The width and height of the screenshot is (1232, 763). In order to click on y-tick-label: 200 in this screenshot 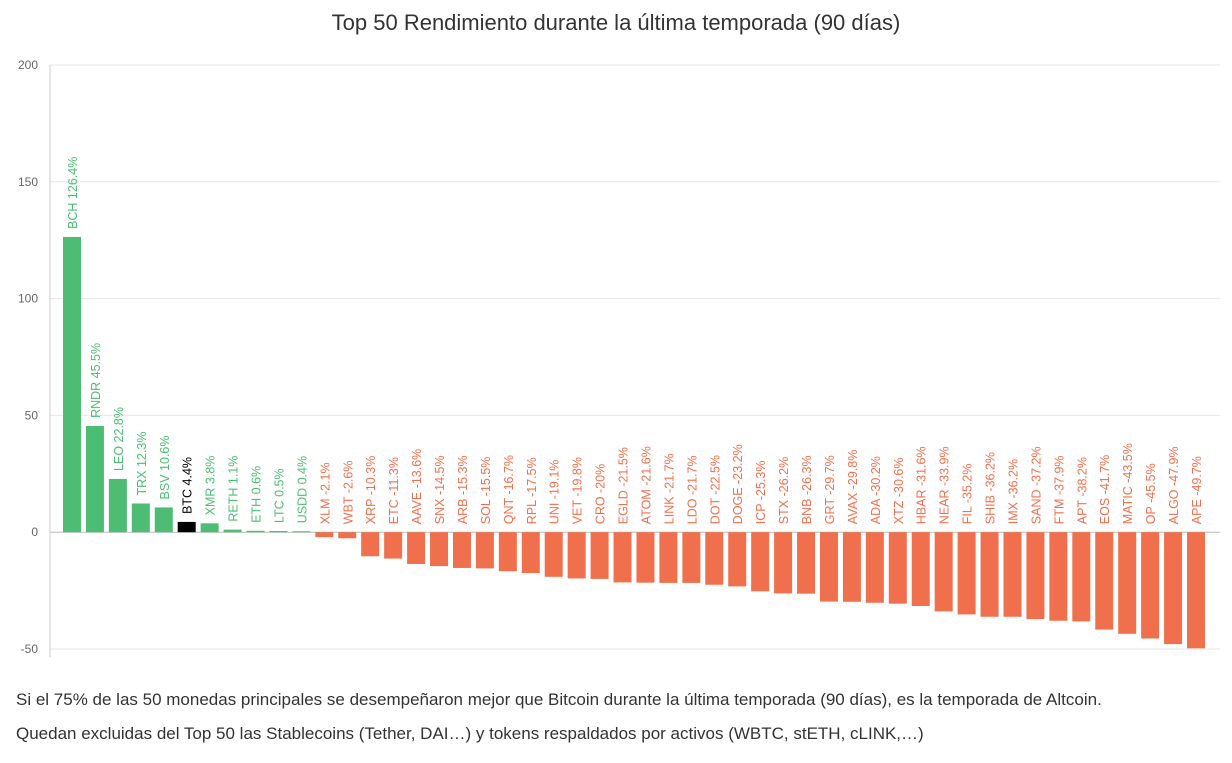, I will do `click(28, 65)`.